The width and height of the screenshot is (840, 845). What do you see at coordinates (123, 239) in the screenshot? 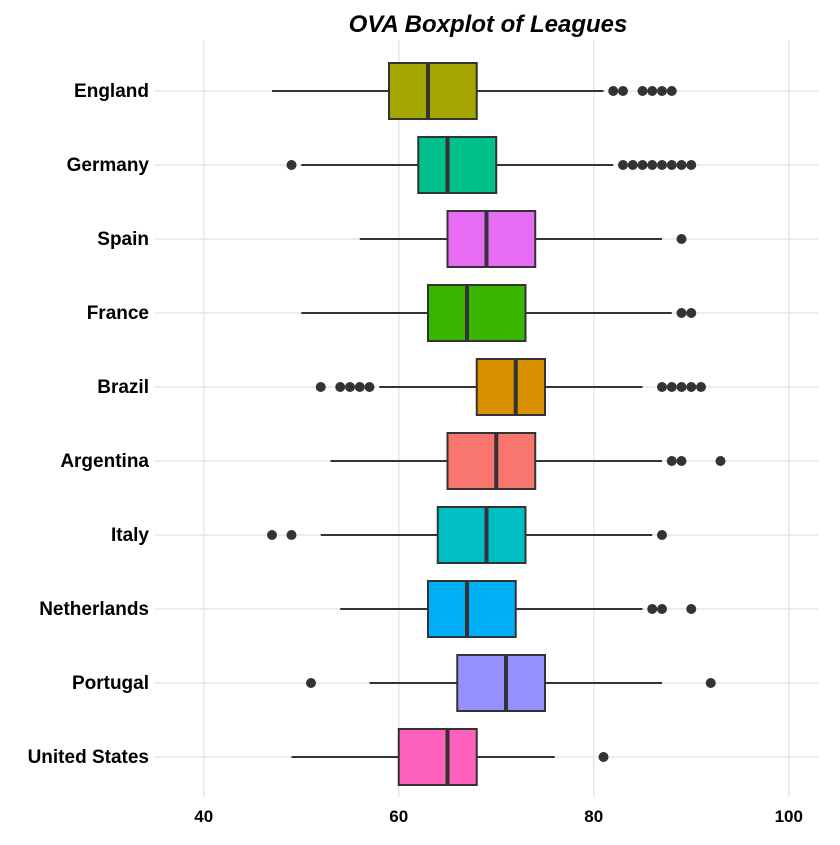
I see `y-category-label: Spain` at bounding box center [123, 239].